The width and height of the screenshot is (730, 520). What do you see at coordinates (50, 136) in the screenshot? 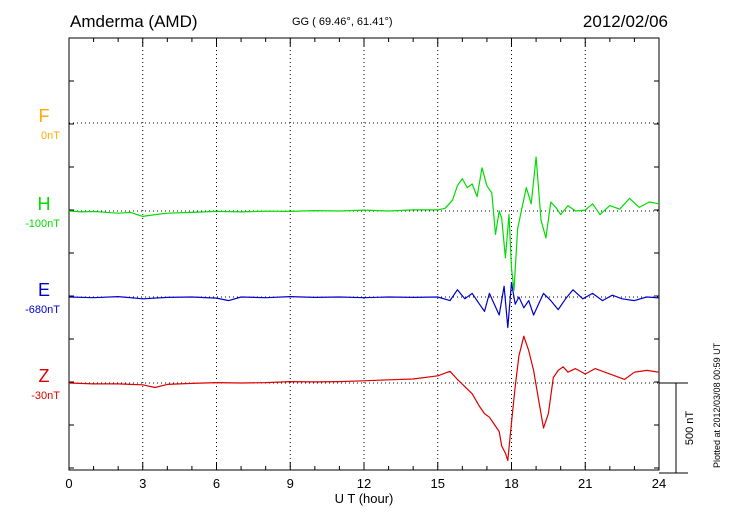
I see `series-baseline-label: 0nT` at bounding box center [50, 136].